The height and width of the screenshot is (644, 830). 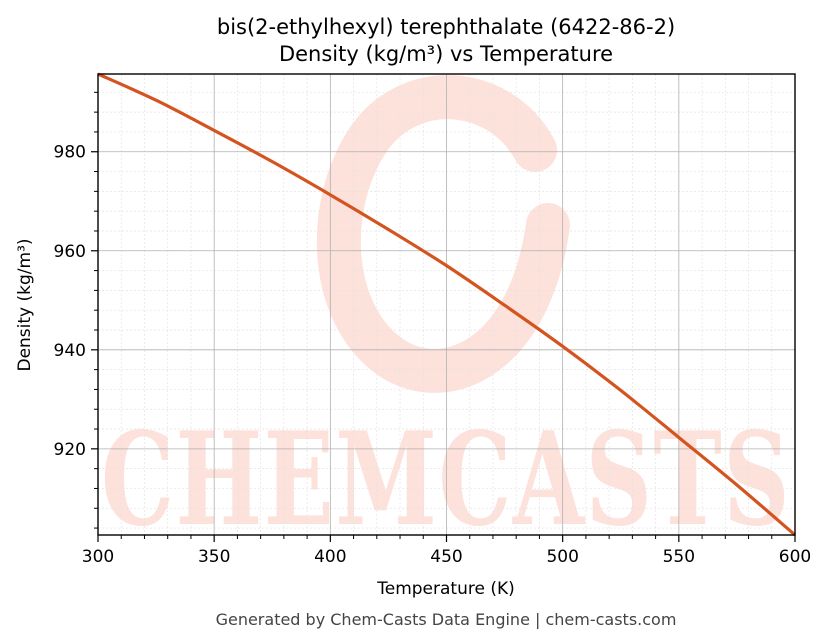 I want to click on y-tick-label: 920, so click(x=70, y=450).